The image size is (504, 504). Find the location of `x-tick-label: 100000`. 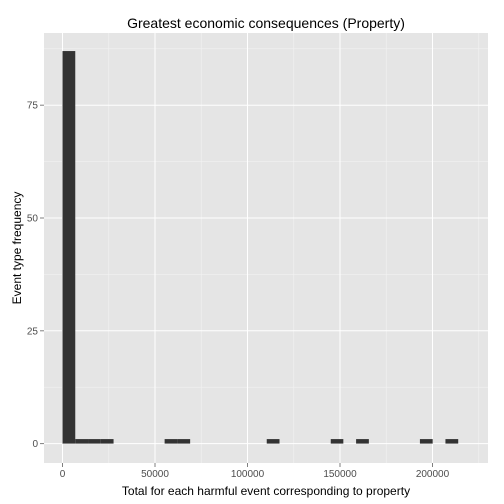

x-tick-label: 100000 is located at coordinates (248, 474).